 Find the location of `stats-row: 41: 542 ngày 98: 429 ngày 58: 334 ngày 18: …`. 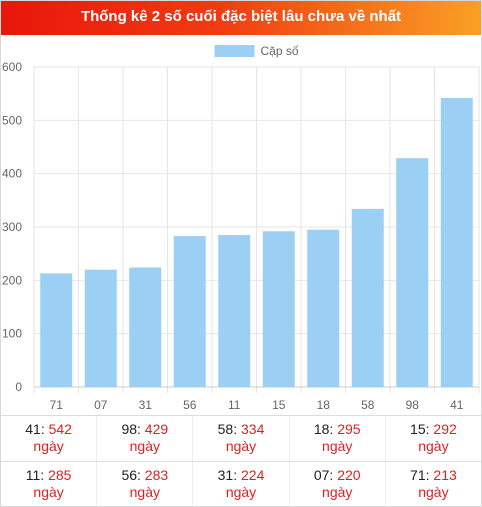

stats-row: 41: 542 ngày 98: 429 ngày 58: 334 ngày 18: … is located at coordinates (241, 438).